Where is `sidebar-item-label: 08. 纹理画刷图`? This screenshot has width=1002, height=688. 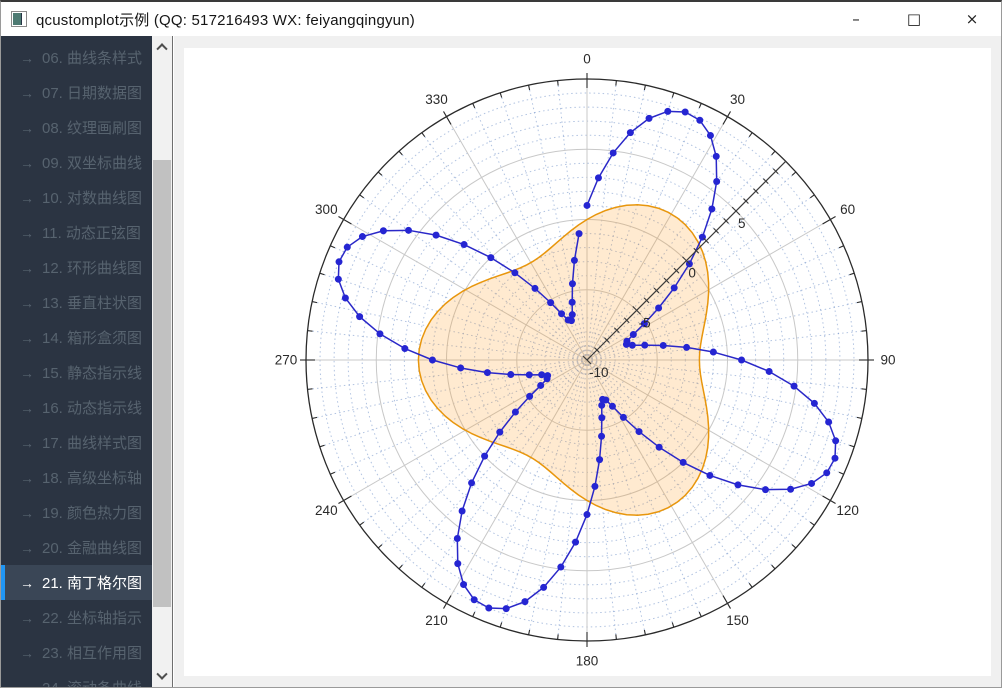 sidebar-item-label: 08. 纹理画刷图 is located at coordinates (92, 128).